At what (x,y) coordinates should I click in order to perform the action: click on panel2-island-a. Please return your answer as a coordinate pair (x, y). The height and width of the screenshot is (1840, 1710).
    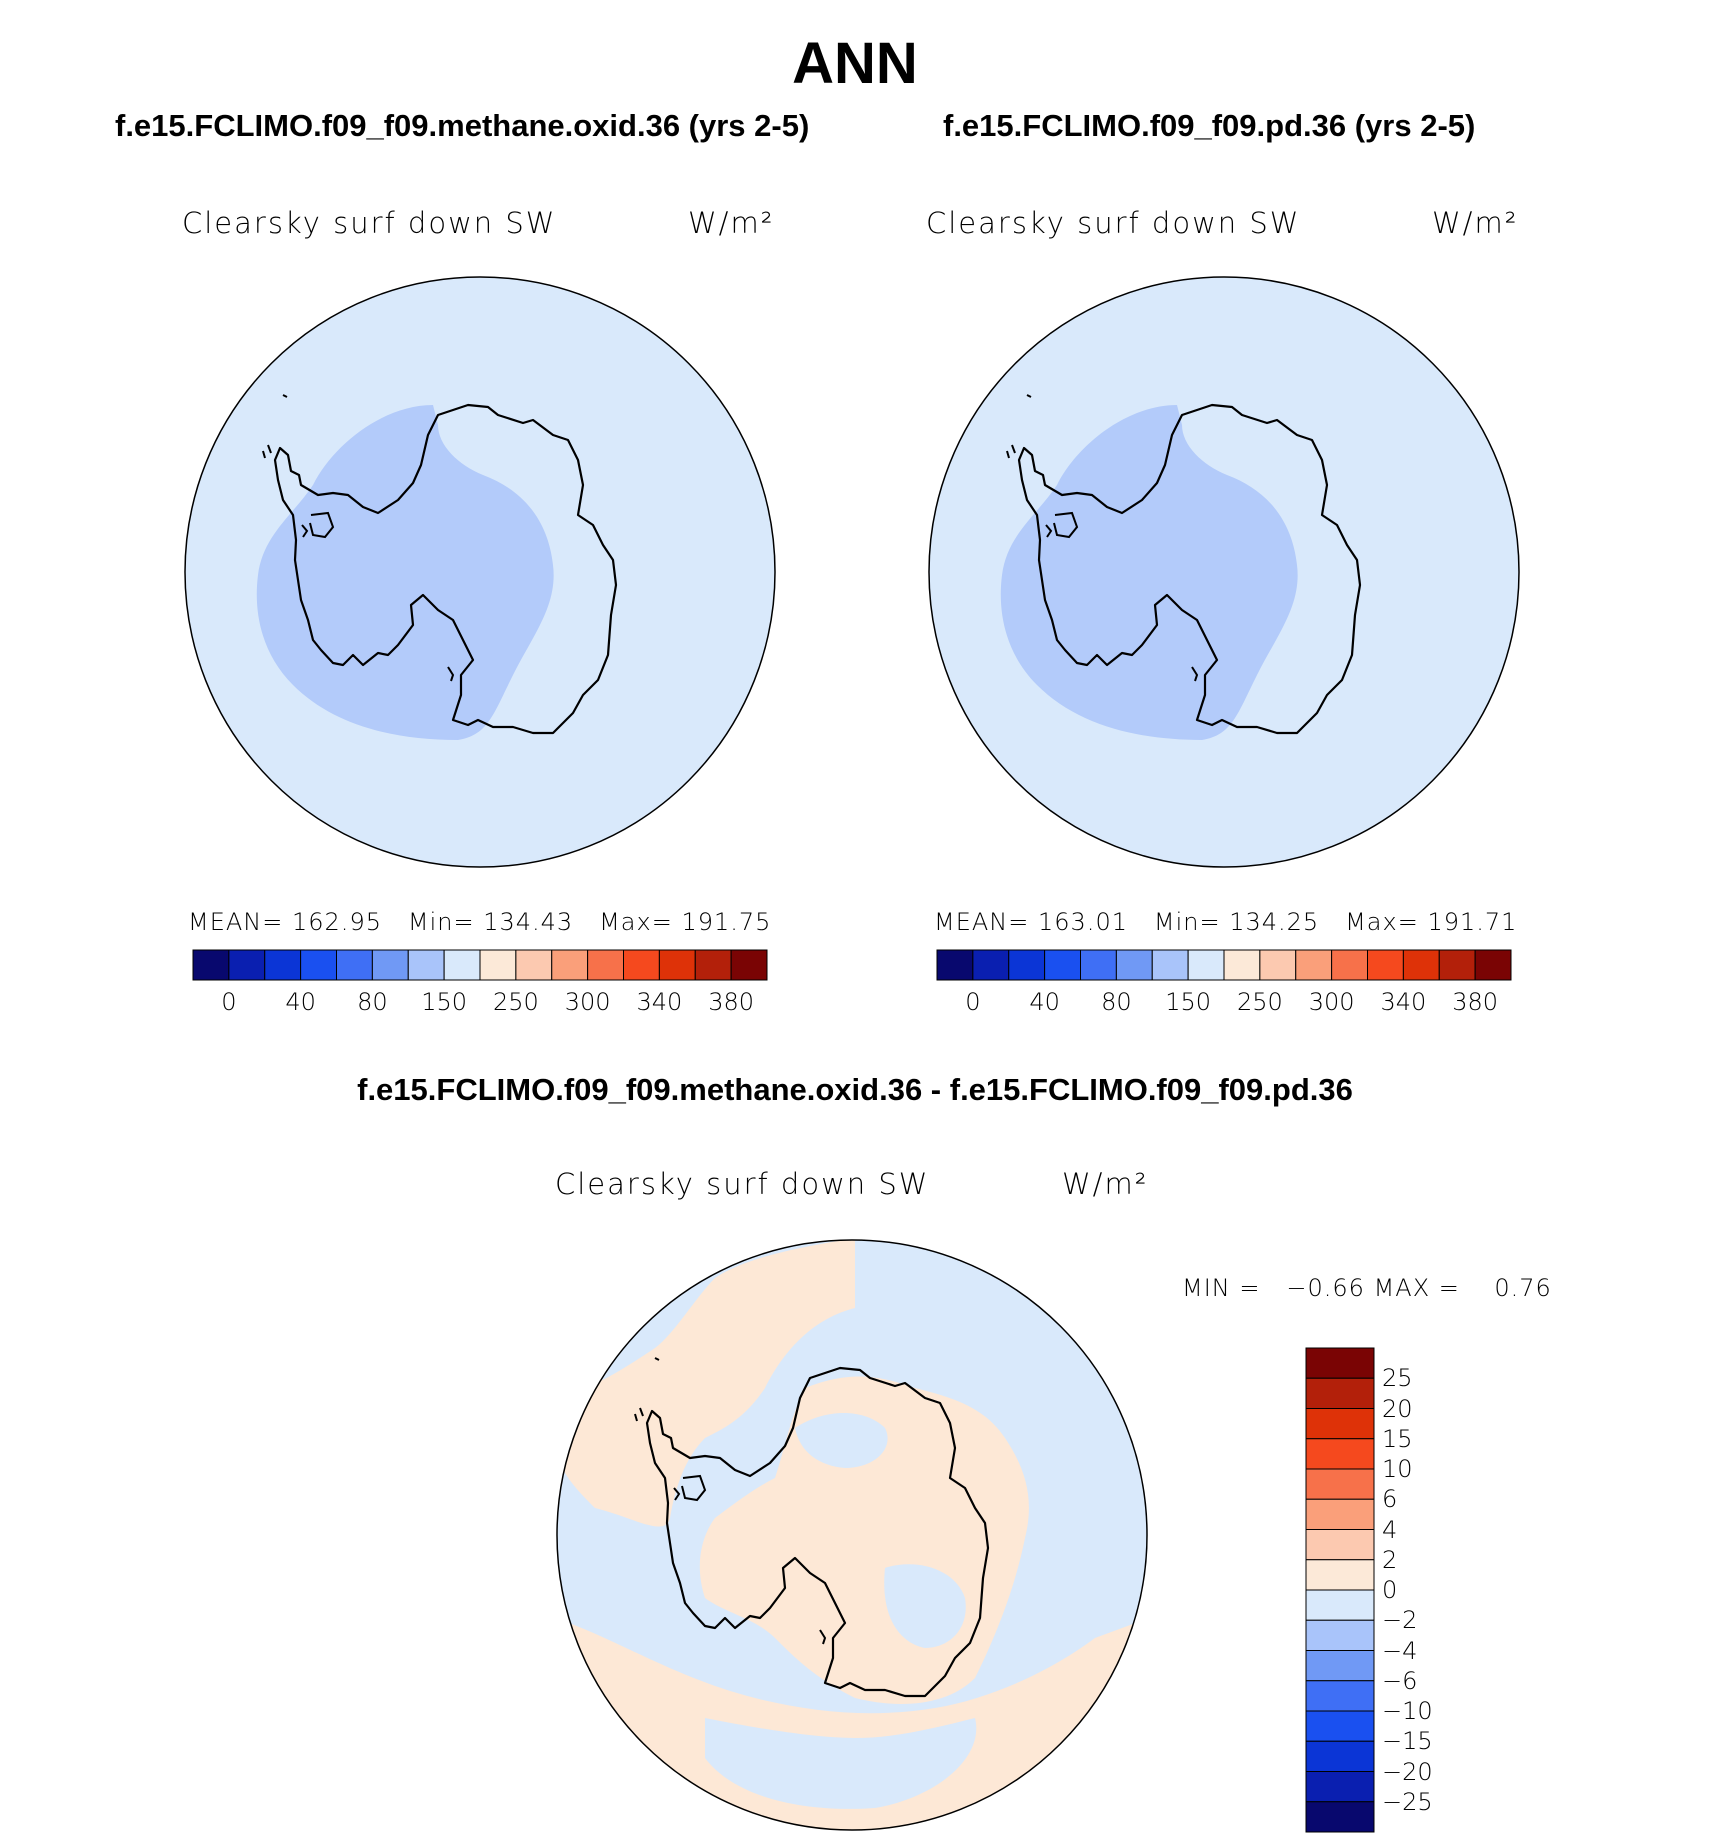
    Looking at the image, I should click on (1066, 525).